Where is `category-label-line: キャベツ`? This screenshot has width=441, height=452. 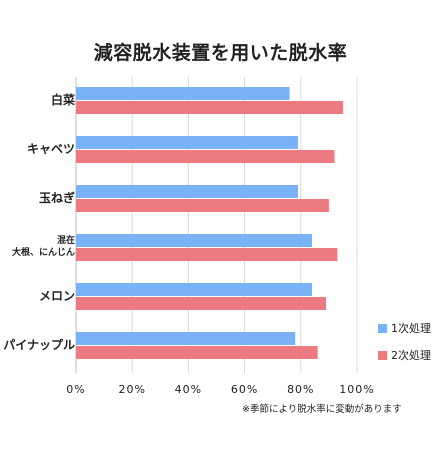
category-label-line: キャベツ is located at coordinates (50, 149).